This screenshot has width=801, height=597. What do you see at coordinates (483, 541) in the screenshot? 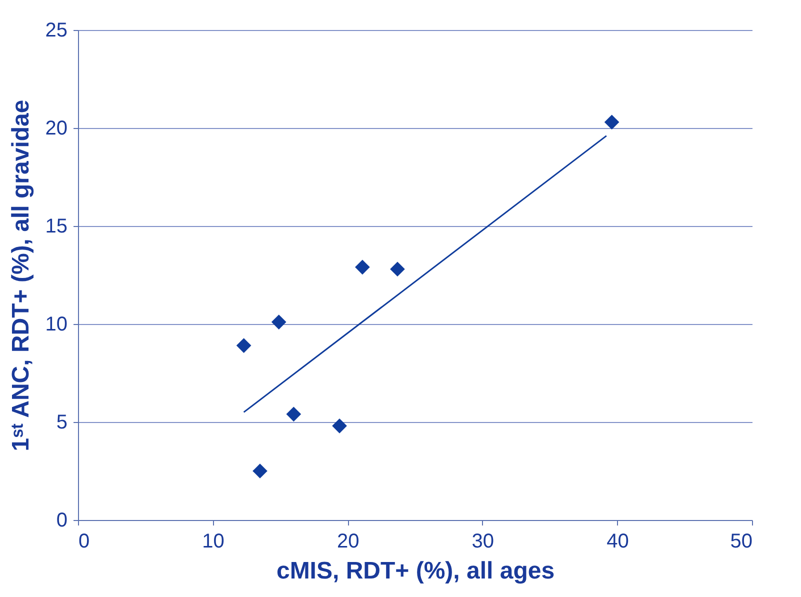
I see `x-tick-label: 30` at bounding box center [483, 541].